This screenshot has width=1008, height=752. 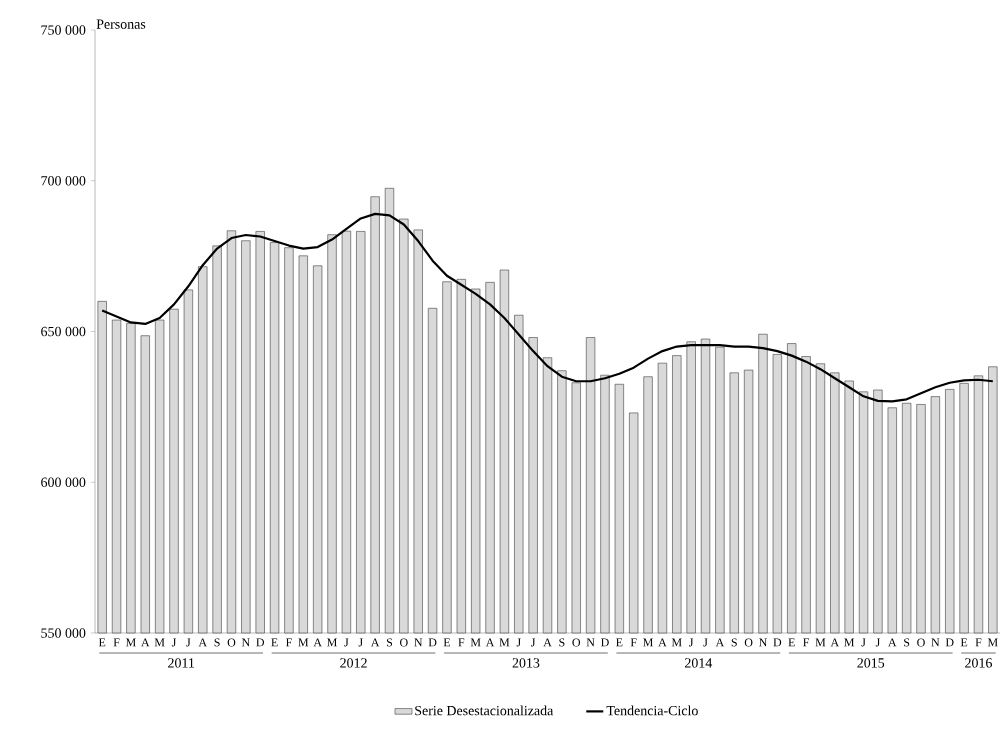 What do you see at coordinates (353, 663) in the screenshot?
I see `text: 2012` at bounding box center [353, 663].